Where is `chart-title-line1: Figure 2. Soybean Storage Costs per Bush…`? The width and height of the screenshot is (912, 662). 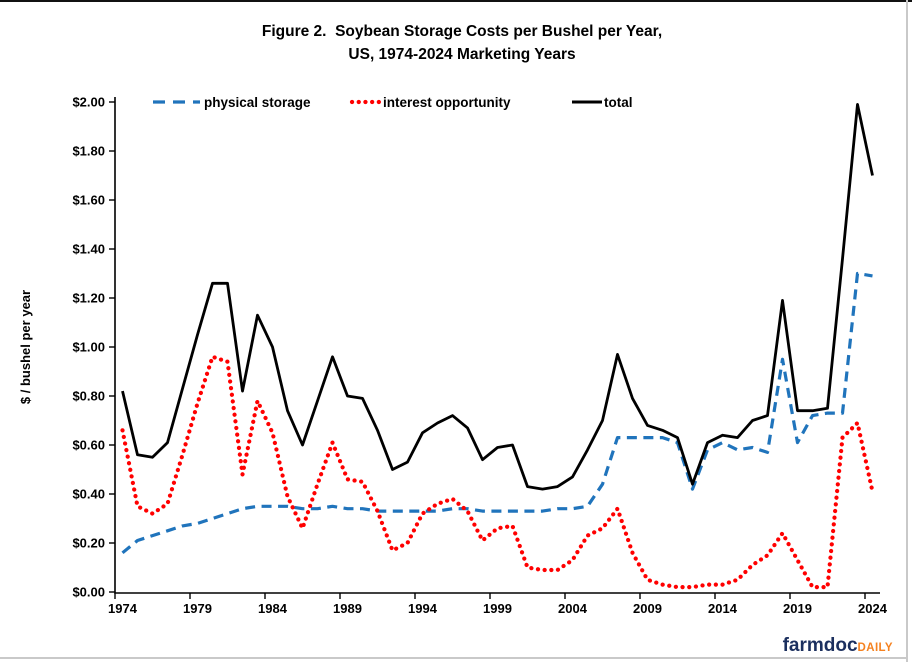 chart-title-line1: Figure 2. Soybean Storage Costs per Bush… is located at coordinates (462, 31).